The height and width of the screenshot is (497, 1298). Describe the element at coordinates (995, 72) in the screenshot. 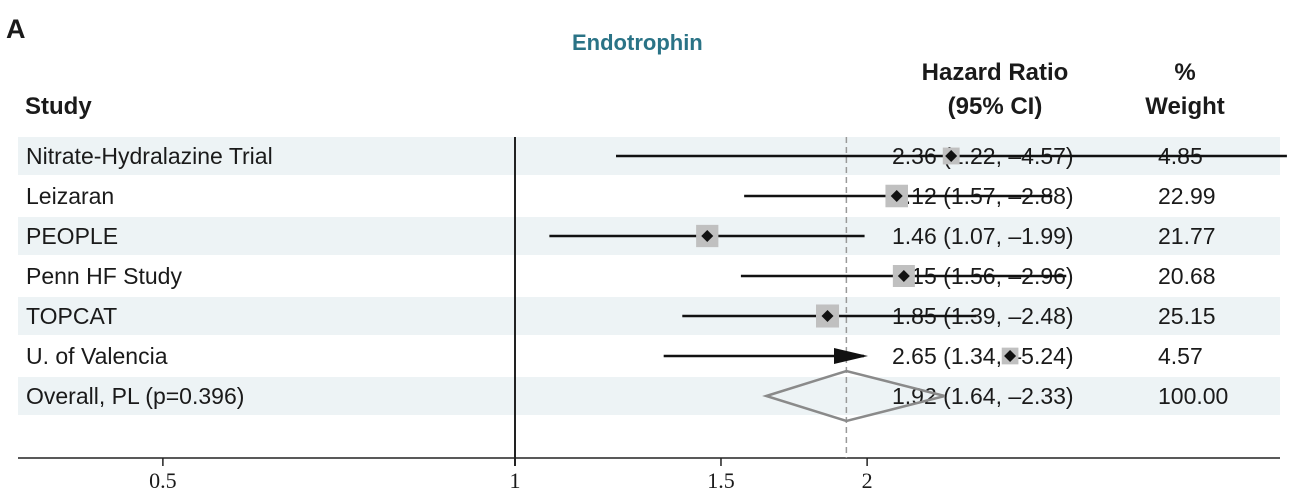

I see `header-hr-line1: Hazard Ratio` at that location.